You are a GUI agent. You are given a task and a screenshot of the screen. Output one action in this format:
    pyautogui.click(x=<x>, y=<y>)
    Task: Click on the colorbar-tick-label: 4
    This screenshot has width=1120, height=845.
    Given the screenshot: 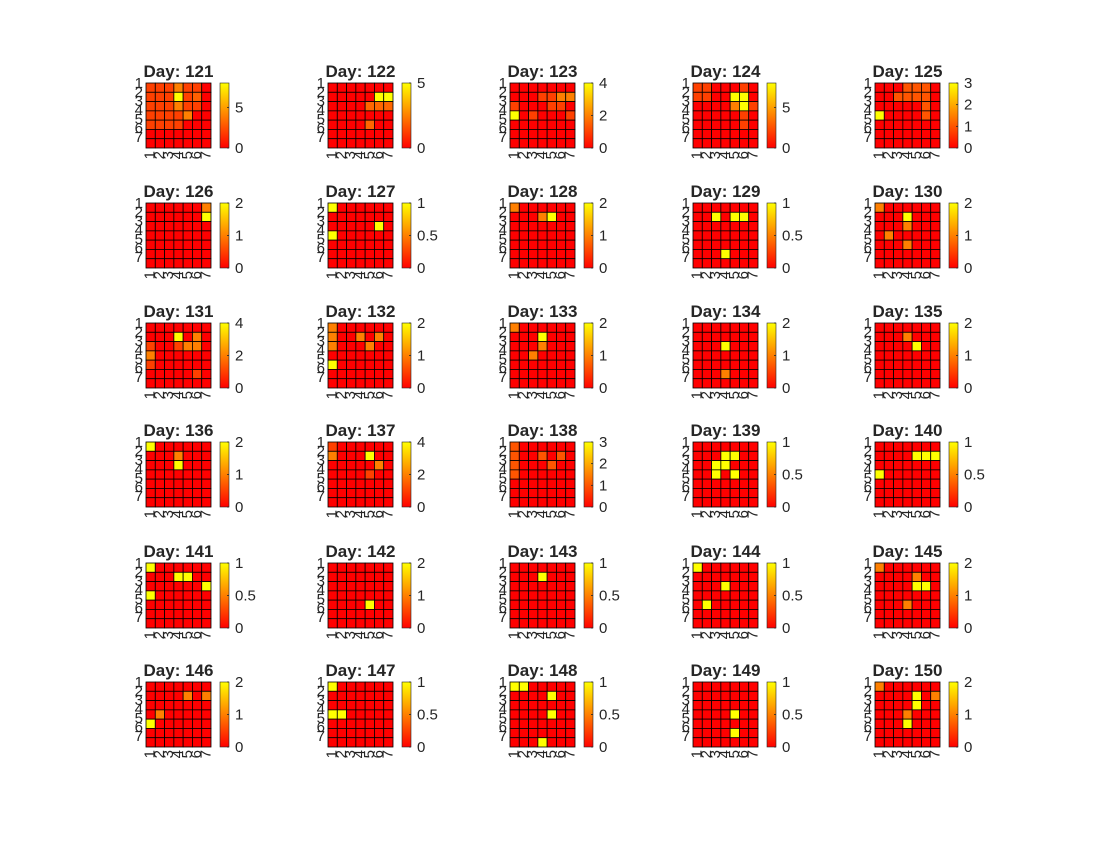 What is the action you would take?
    pyautogui.click(x=239, y=323)
    